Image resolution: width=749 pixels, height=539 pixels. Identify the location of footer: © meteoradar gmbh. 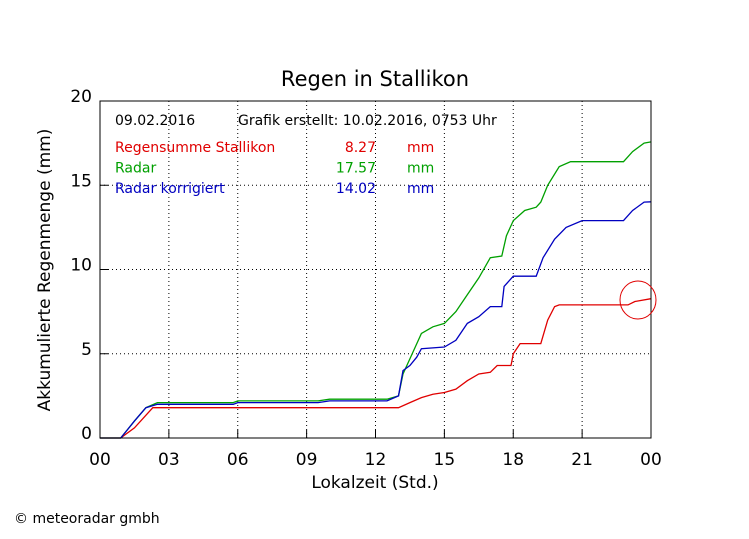
(87, 519).